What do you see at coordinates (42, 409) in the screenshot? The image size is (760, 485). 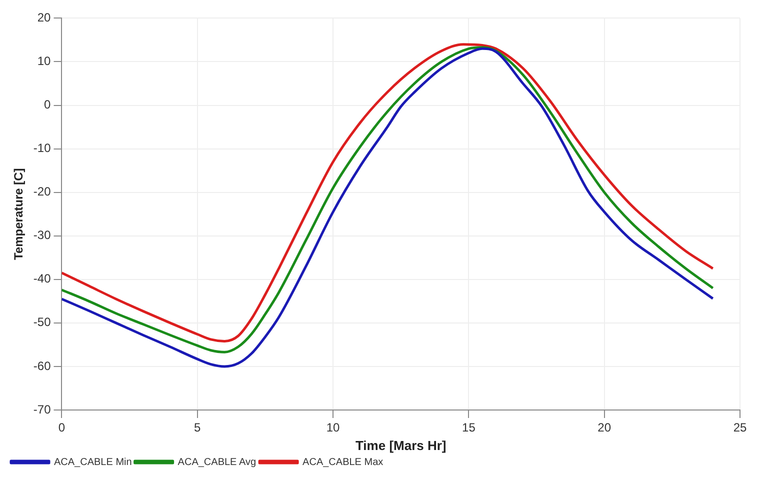 I see `y-tick-label: -70` at bounding box center [42, 409].